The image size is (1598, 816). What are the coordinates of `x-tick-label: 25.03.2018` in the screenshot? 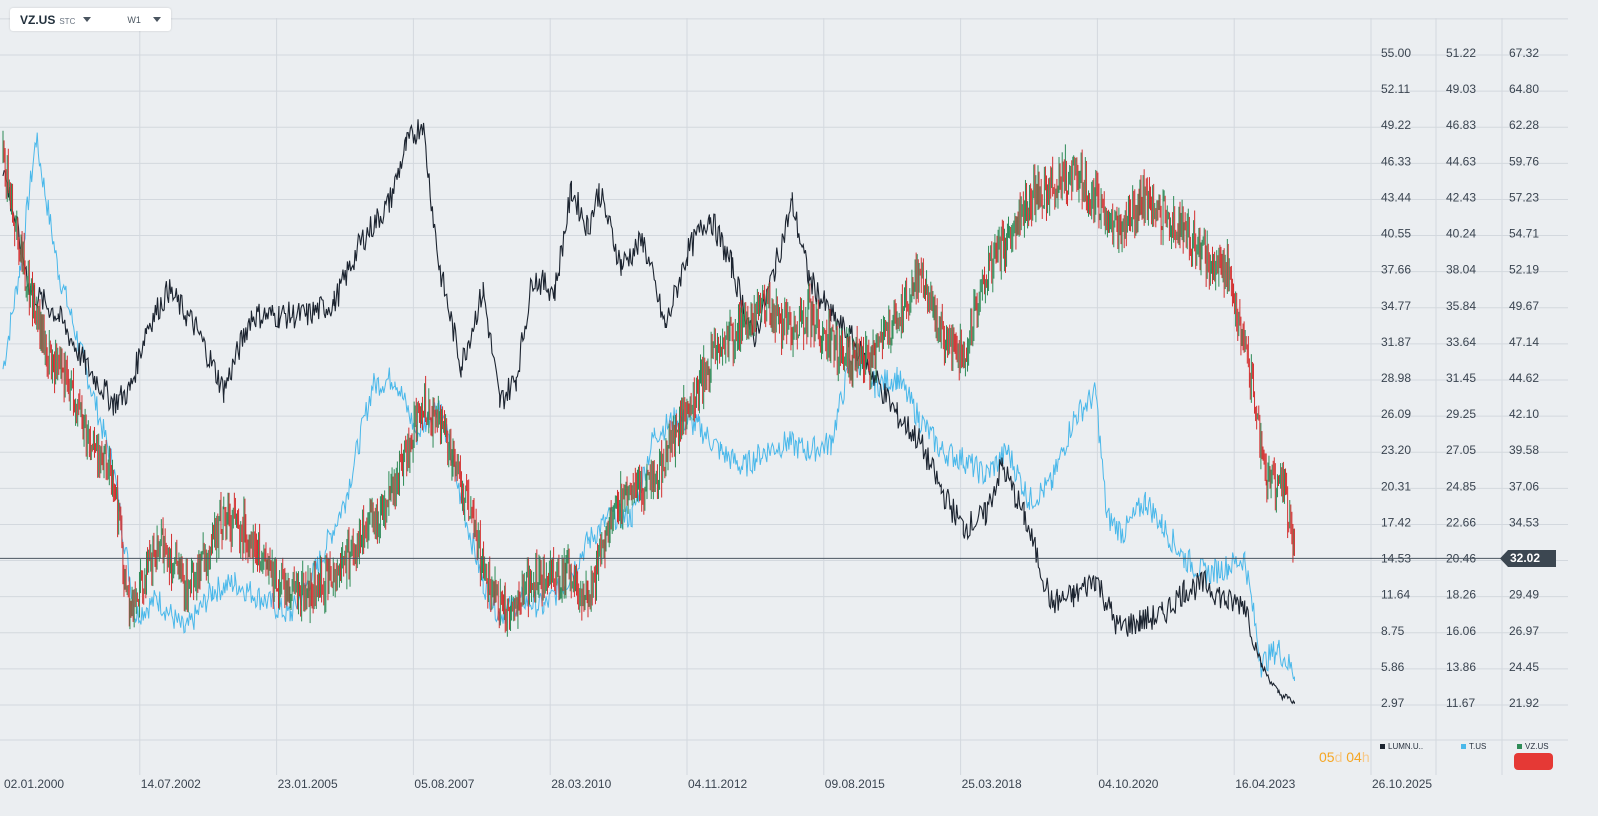 It's located at (992, 784).